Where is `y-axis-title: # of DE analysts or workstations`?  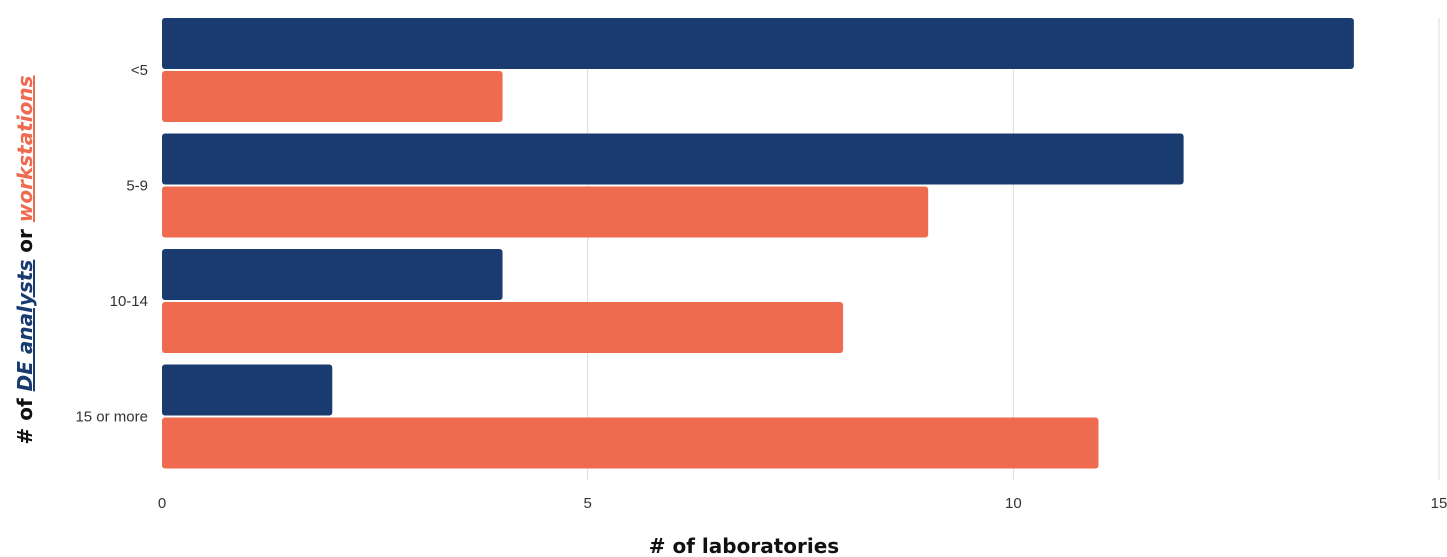 y-axis-title: # of DE analysts or workstations is located at coordinates (25, 259).